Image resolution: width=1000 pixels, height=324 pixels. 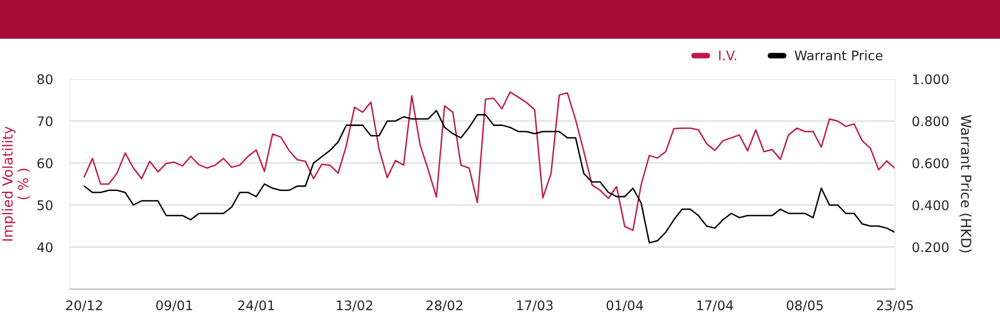 I want to click on y-tick-label: 40, so click(x=44, y=247).